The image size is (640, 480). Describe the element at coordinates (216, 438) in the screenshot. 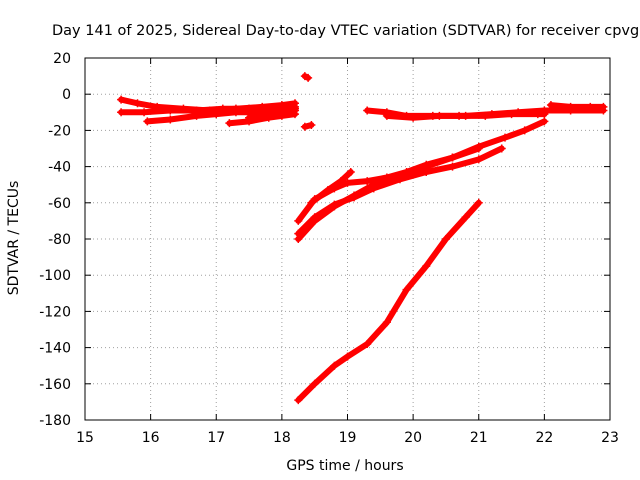

I see `x-tick-label: 17` at that location.